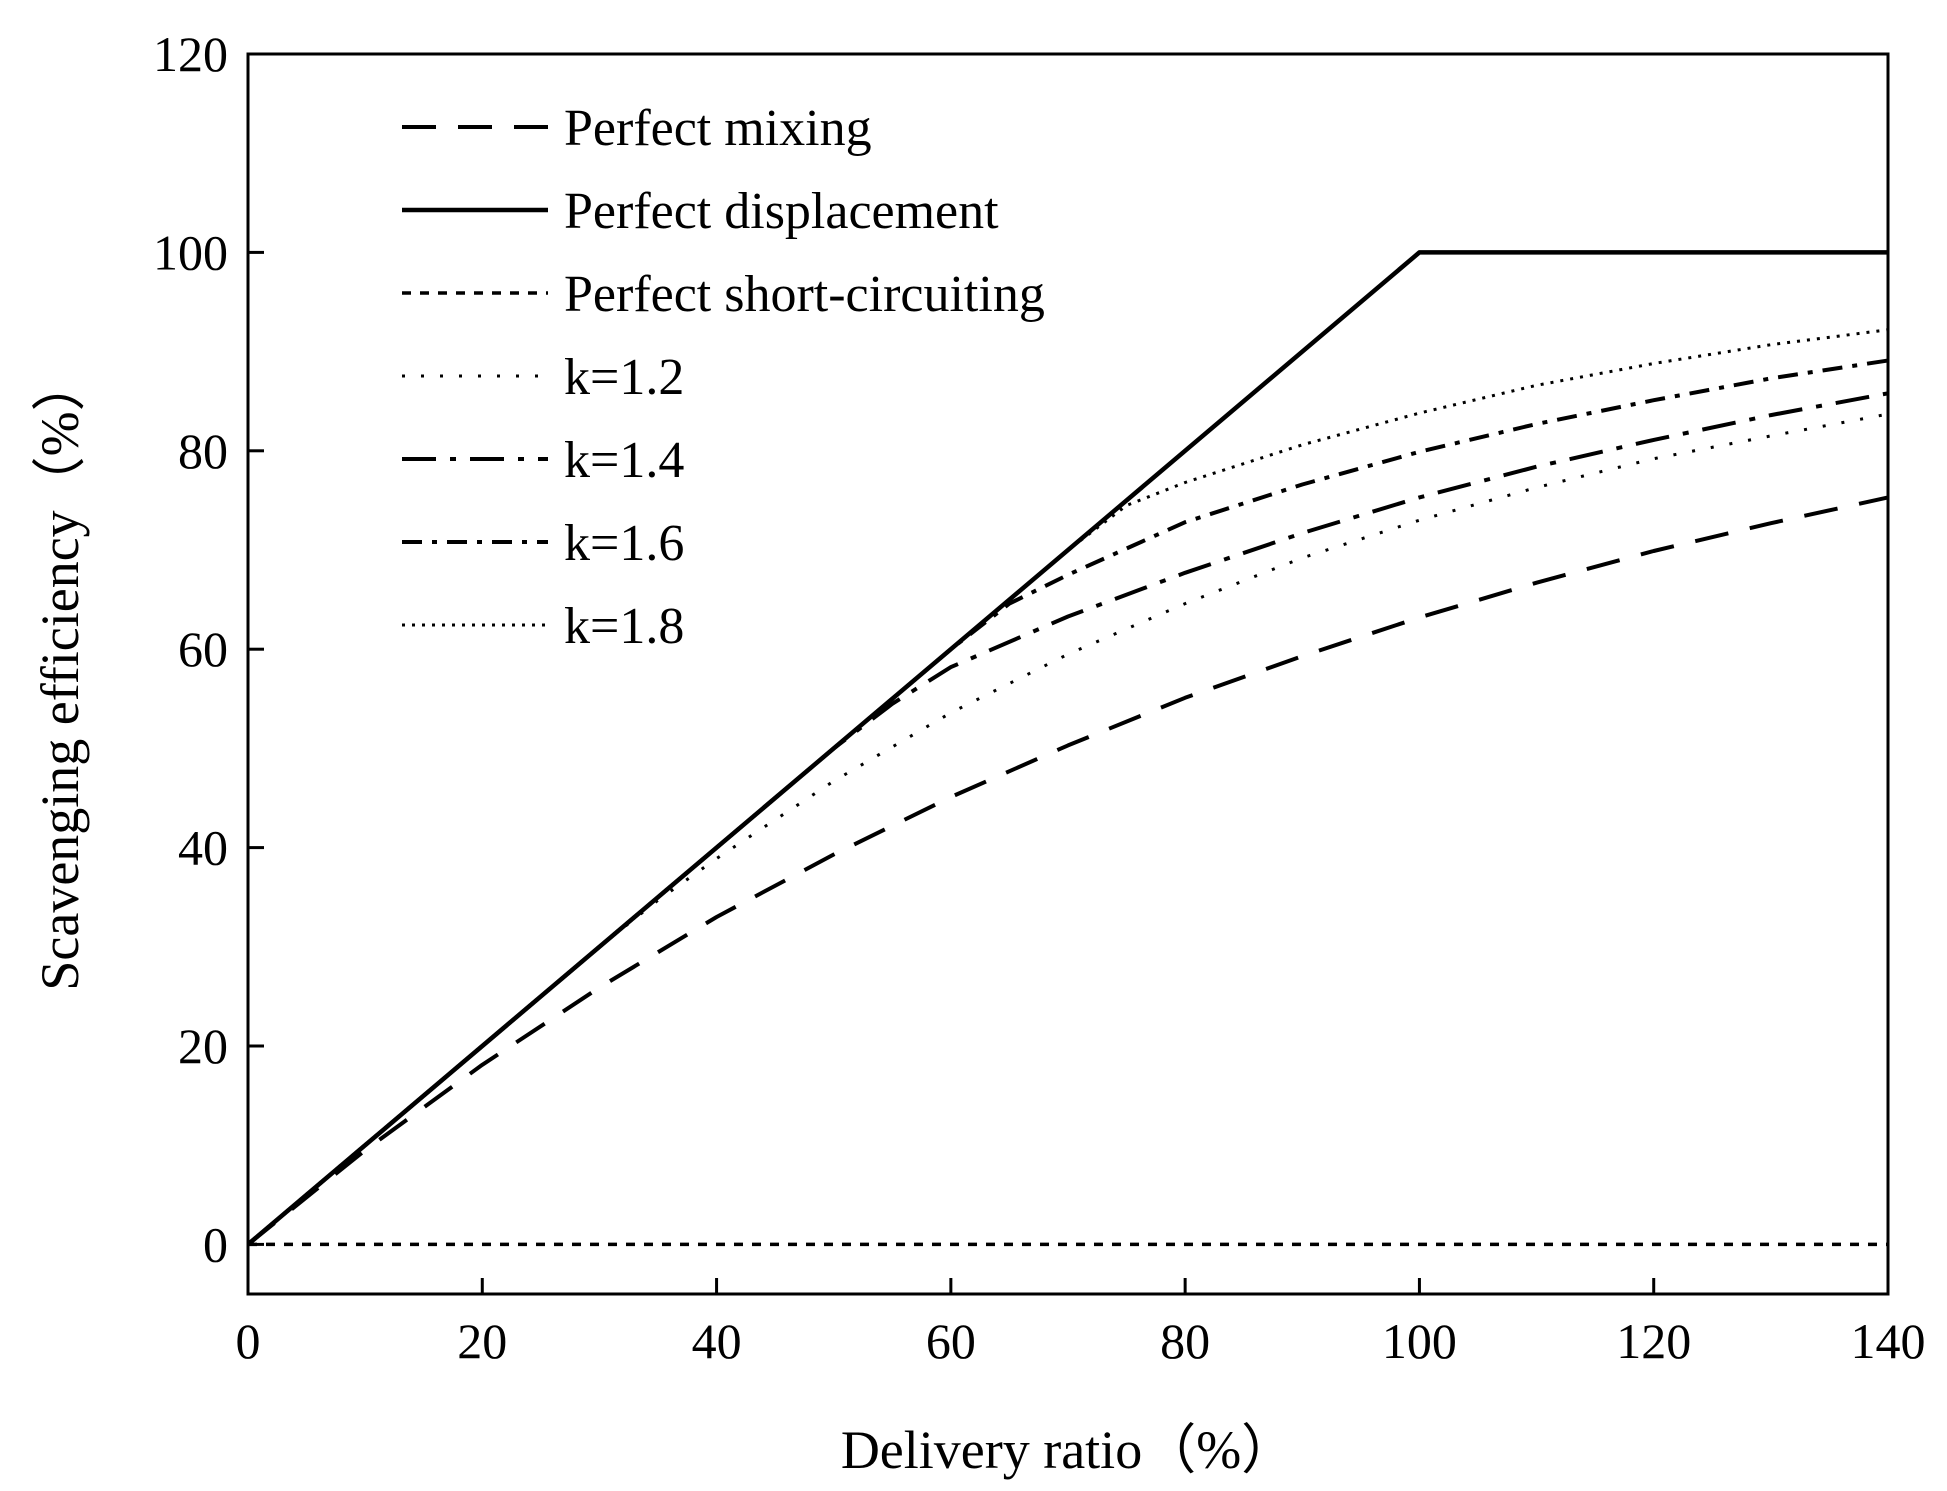 This screenshot has height=1491, width=1947. I want to click on legend-label-6: k=1.8, so click(624, 626).